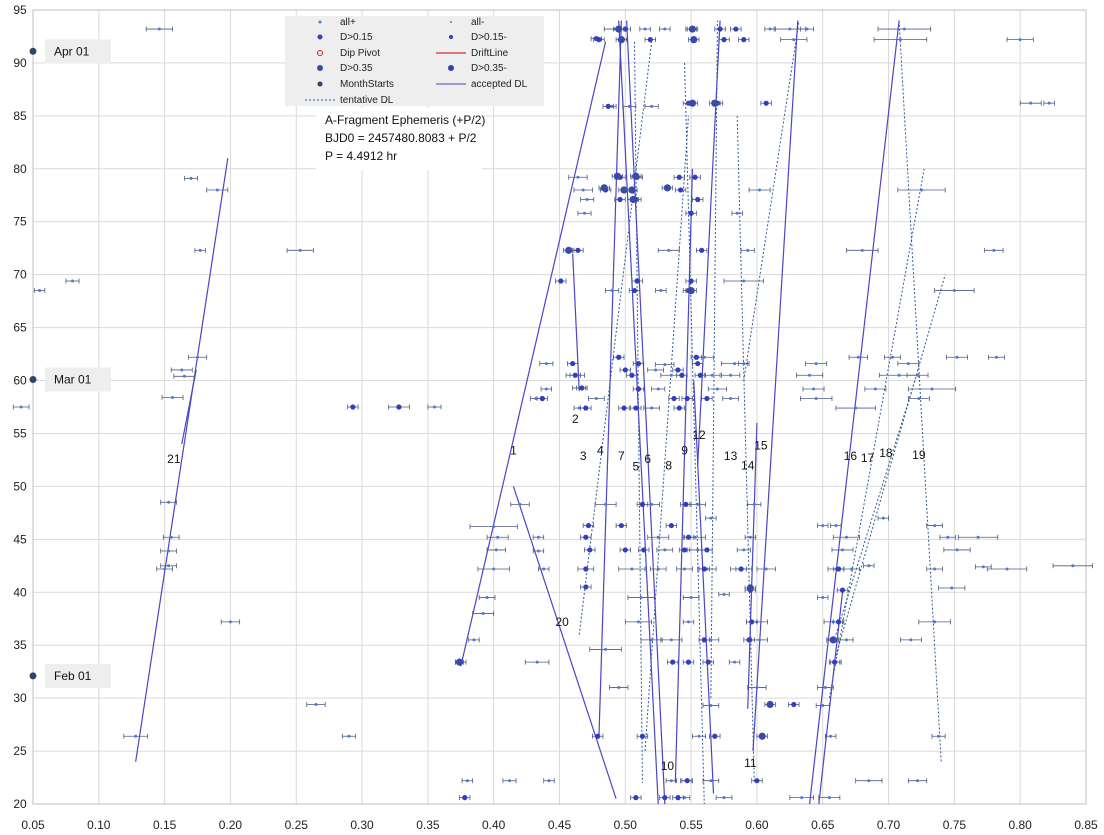  I want to click on drift-line-number: 13, so click(731, 456).